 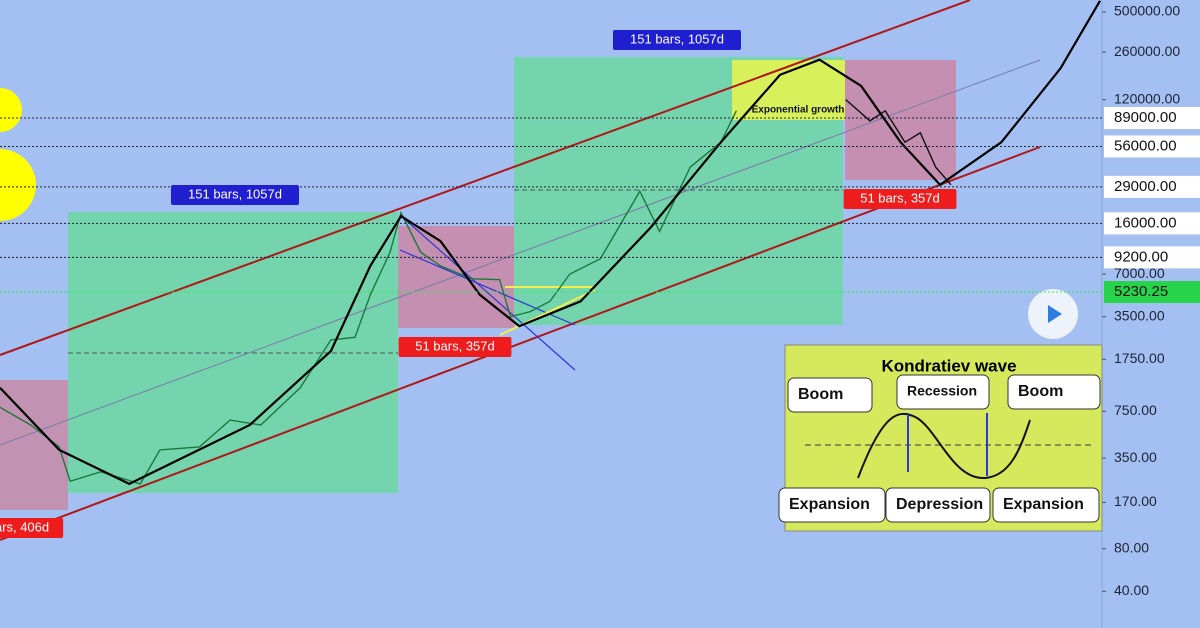 I want to click on level-label: 89000.00, so click(x=1145, y=117).